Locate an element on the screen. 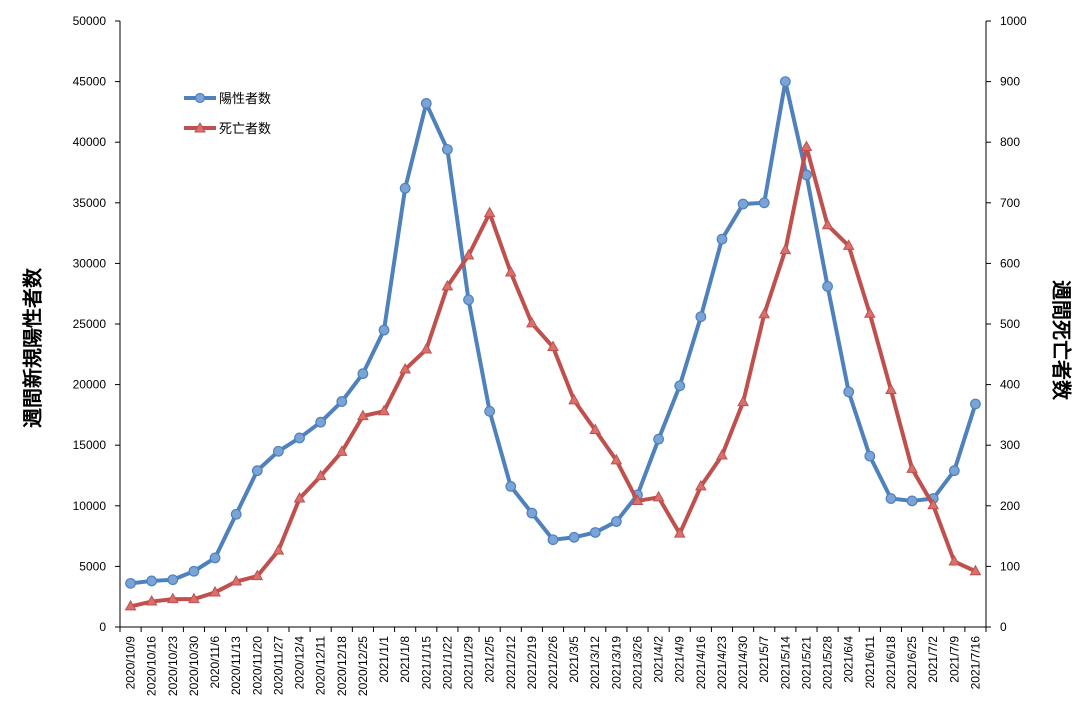 The width and height of the screenshot is (1084, 715). right-y-axis-label: 週間死亡者数 is located at coordinates (1062, 340).